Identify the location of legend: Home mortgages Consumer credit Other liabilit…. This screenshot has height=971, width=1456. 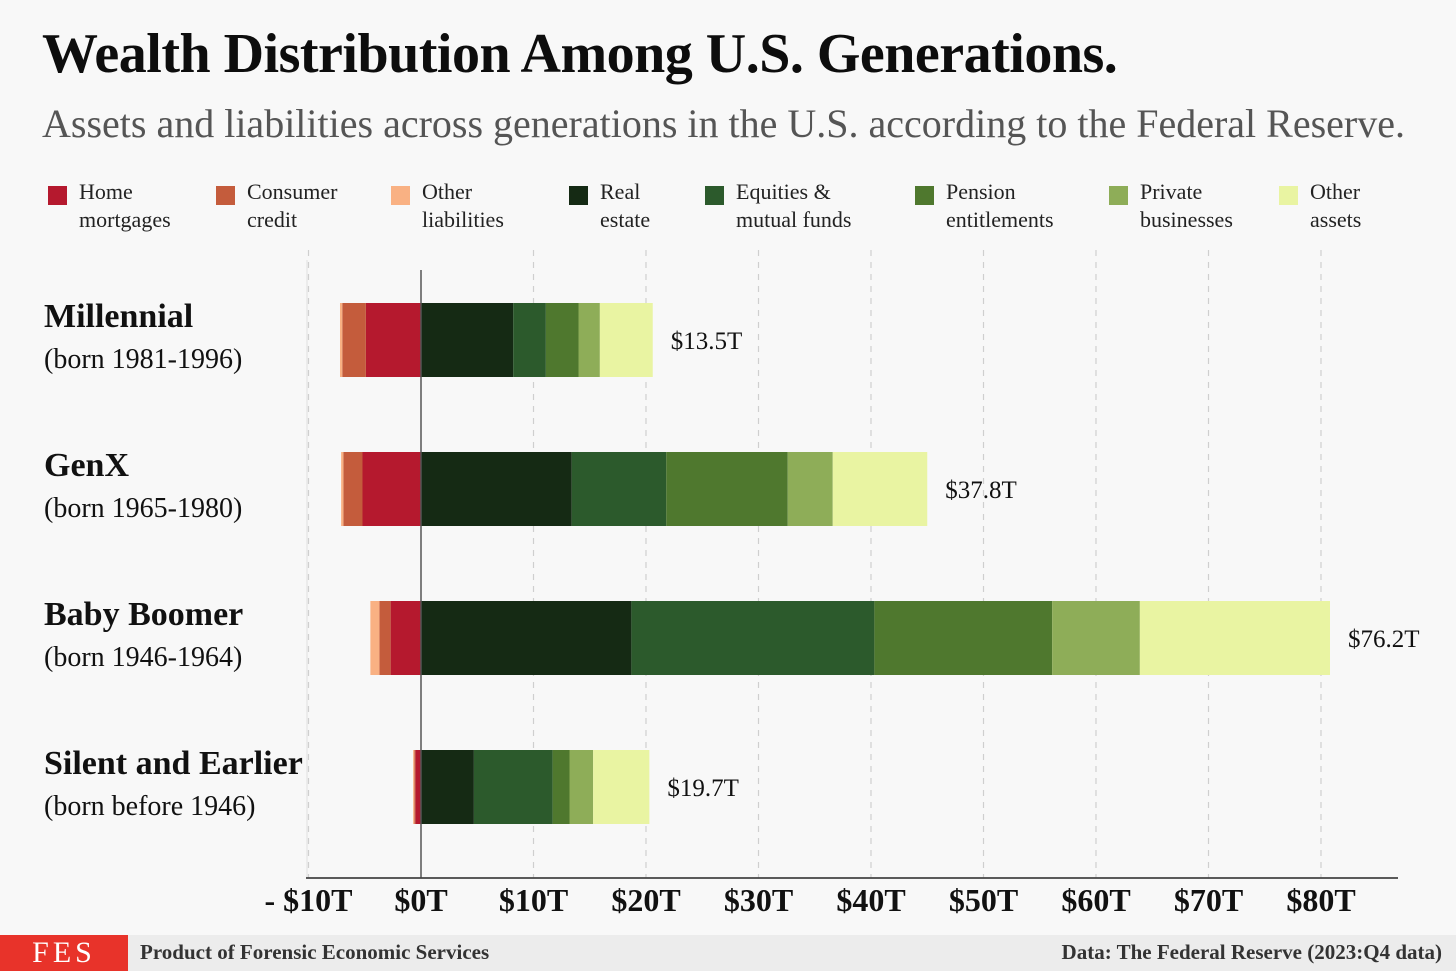
(728, 213).